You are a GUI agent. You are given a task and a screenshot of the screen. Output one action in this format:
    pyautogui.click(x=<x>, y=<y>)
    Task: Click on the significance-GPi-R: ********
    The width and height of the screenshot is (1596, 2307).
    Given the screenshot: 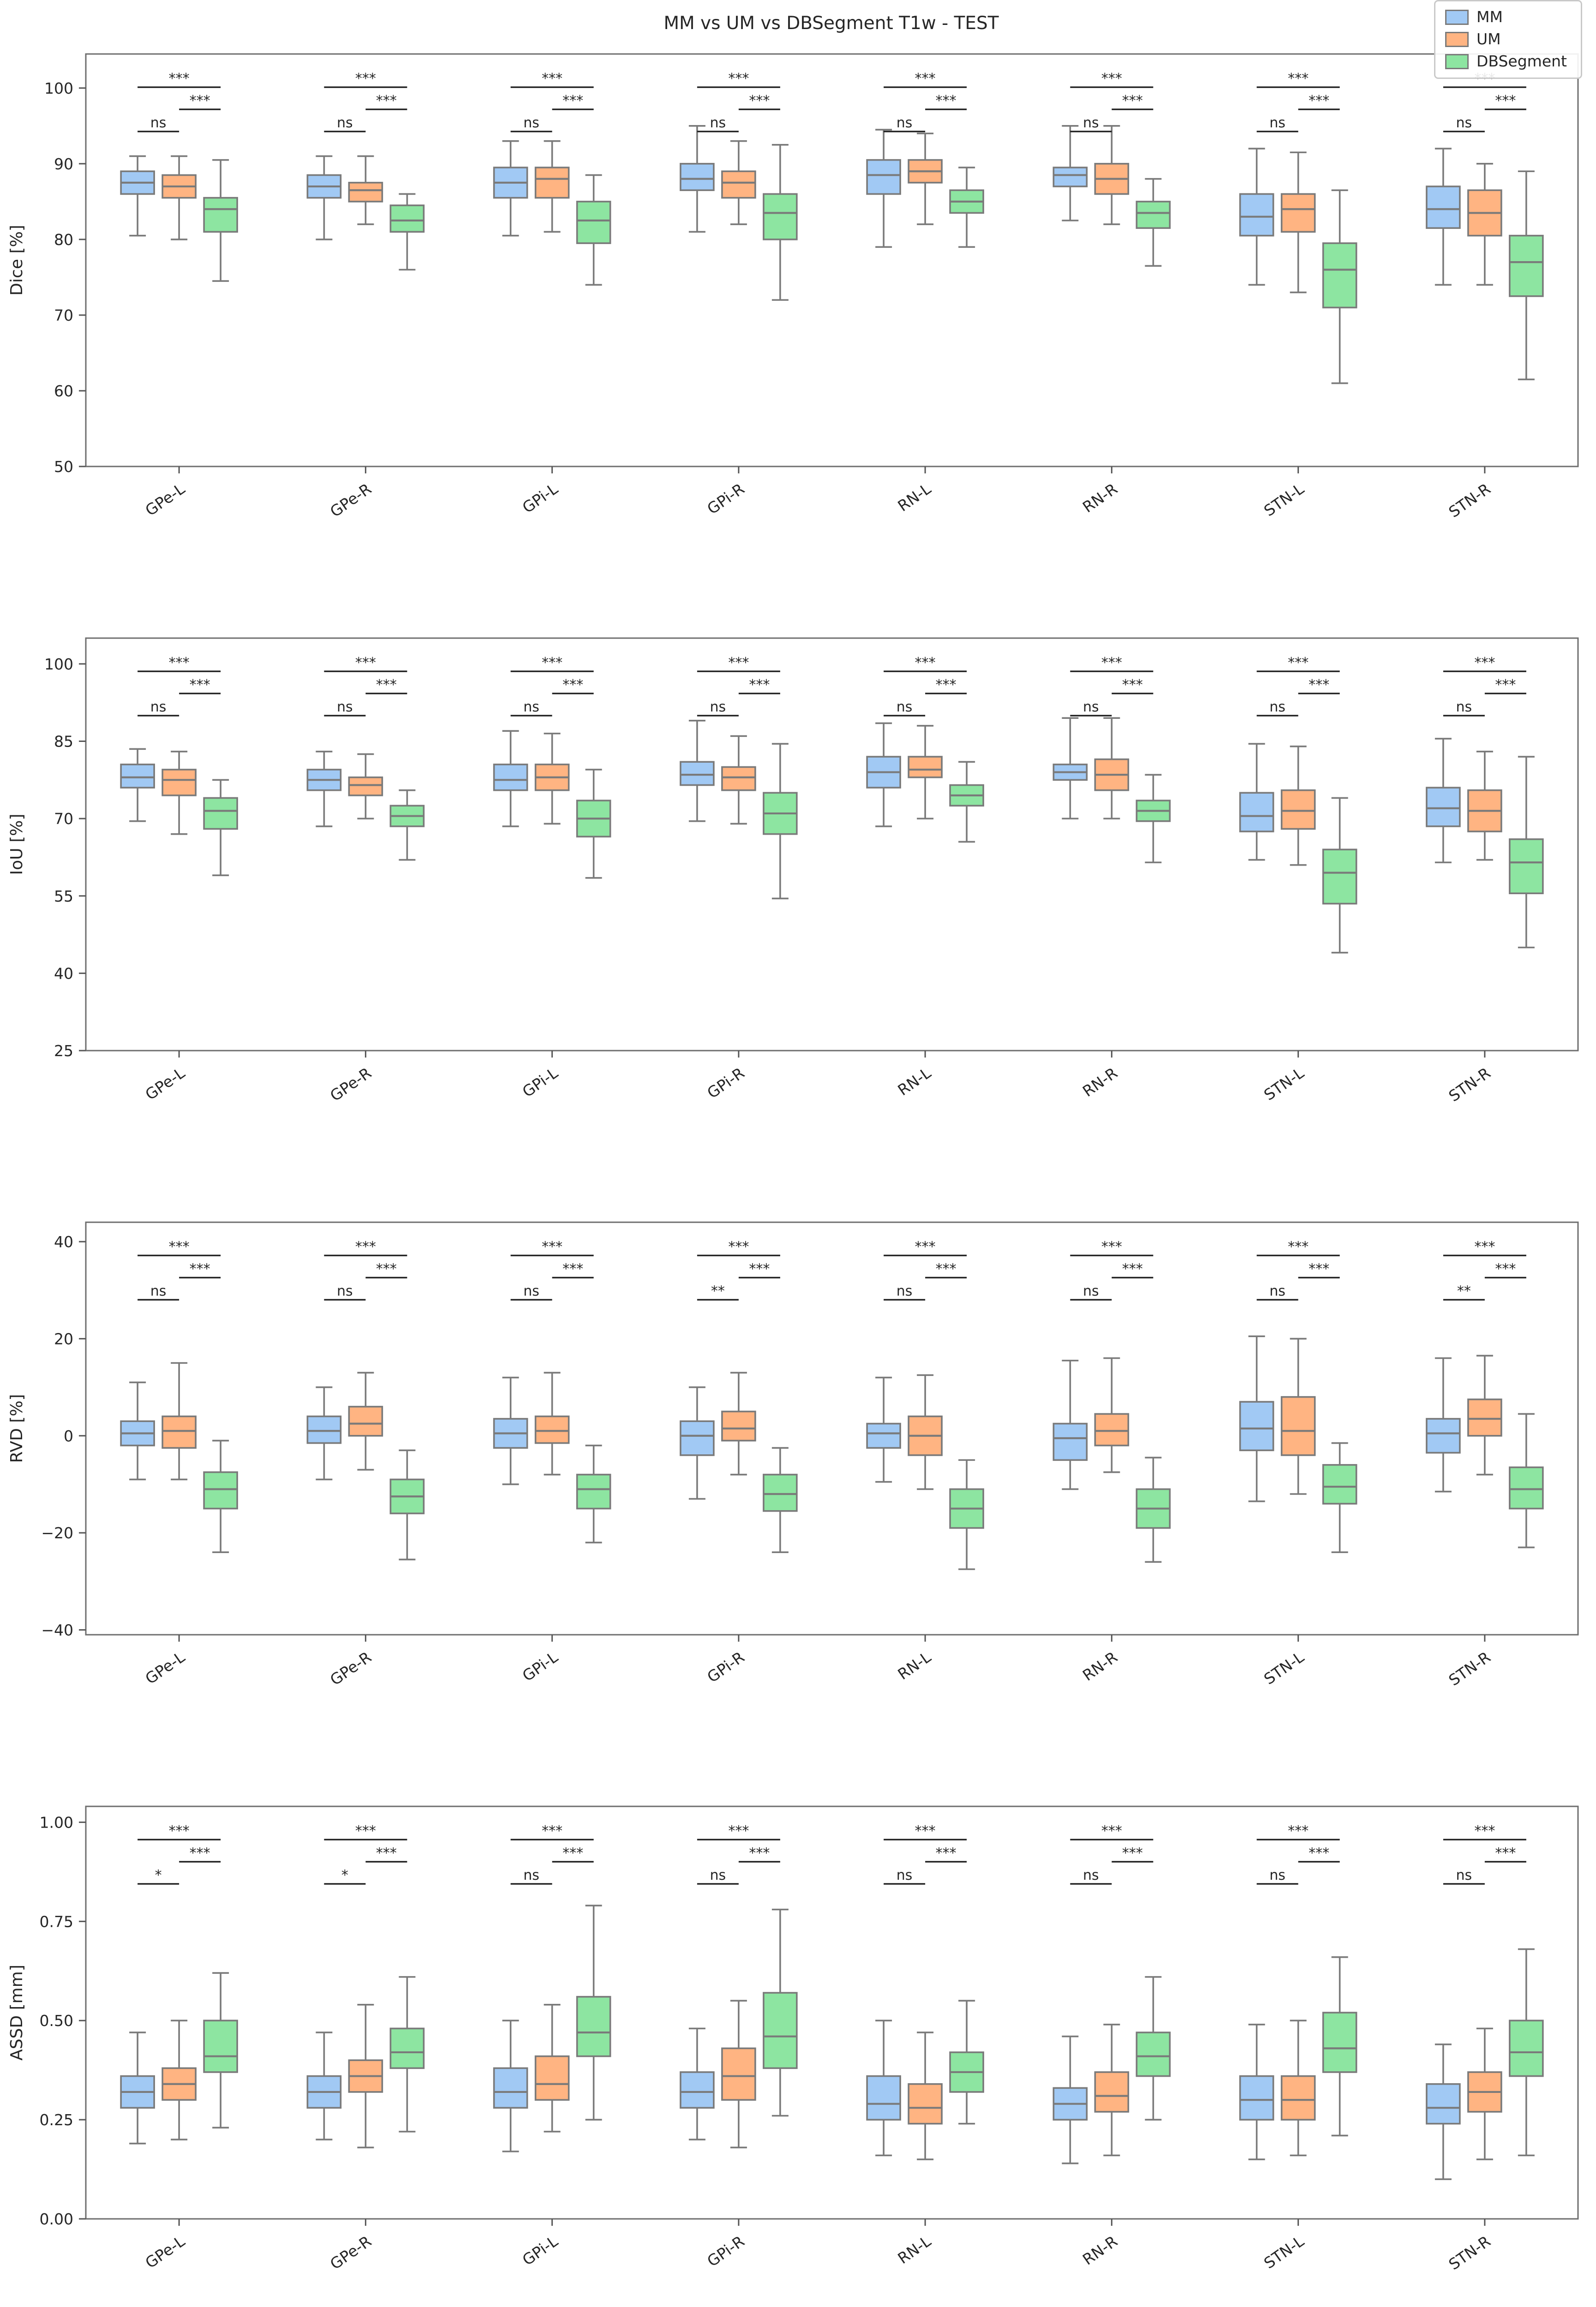 What is the action you would take?
    pyautogui.click(x=738, y=1270)
    